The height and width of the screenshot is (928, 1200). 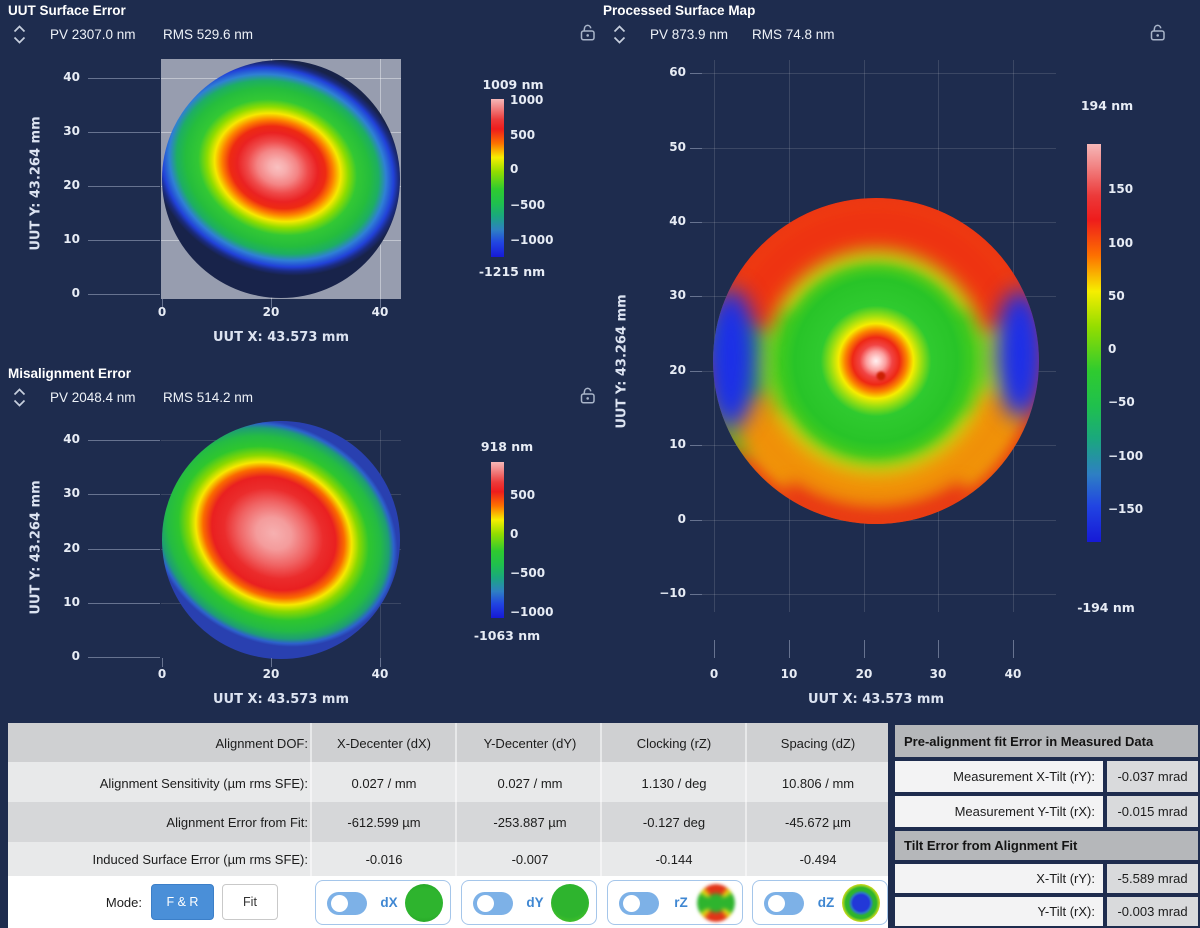 What do you see at coordinates (622, 361) in the screenshot?
I see `proc-y-axis-label: UUT Y: 43.264 mm` at bounding box center [622, 361].